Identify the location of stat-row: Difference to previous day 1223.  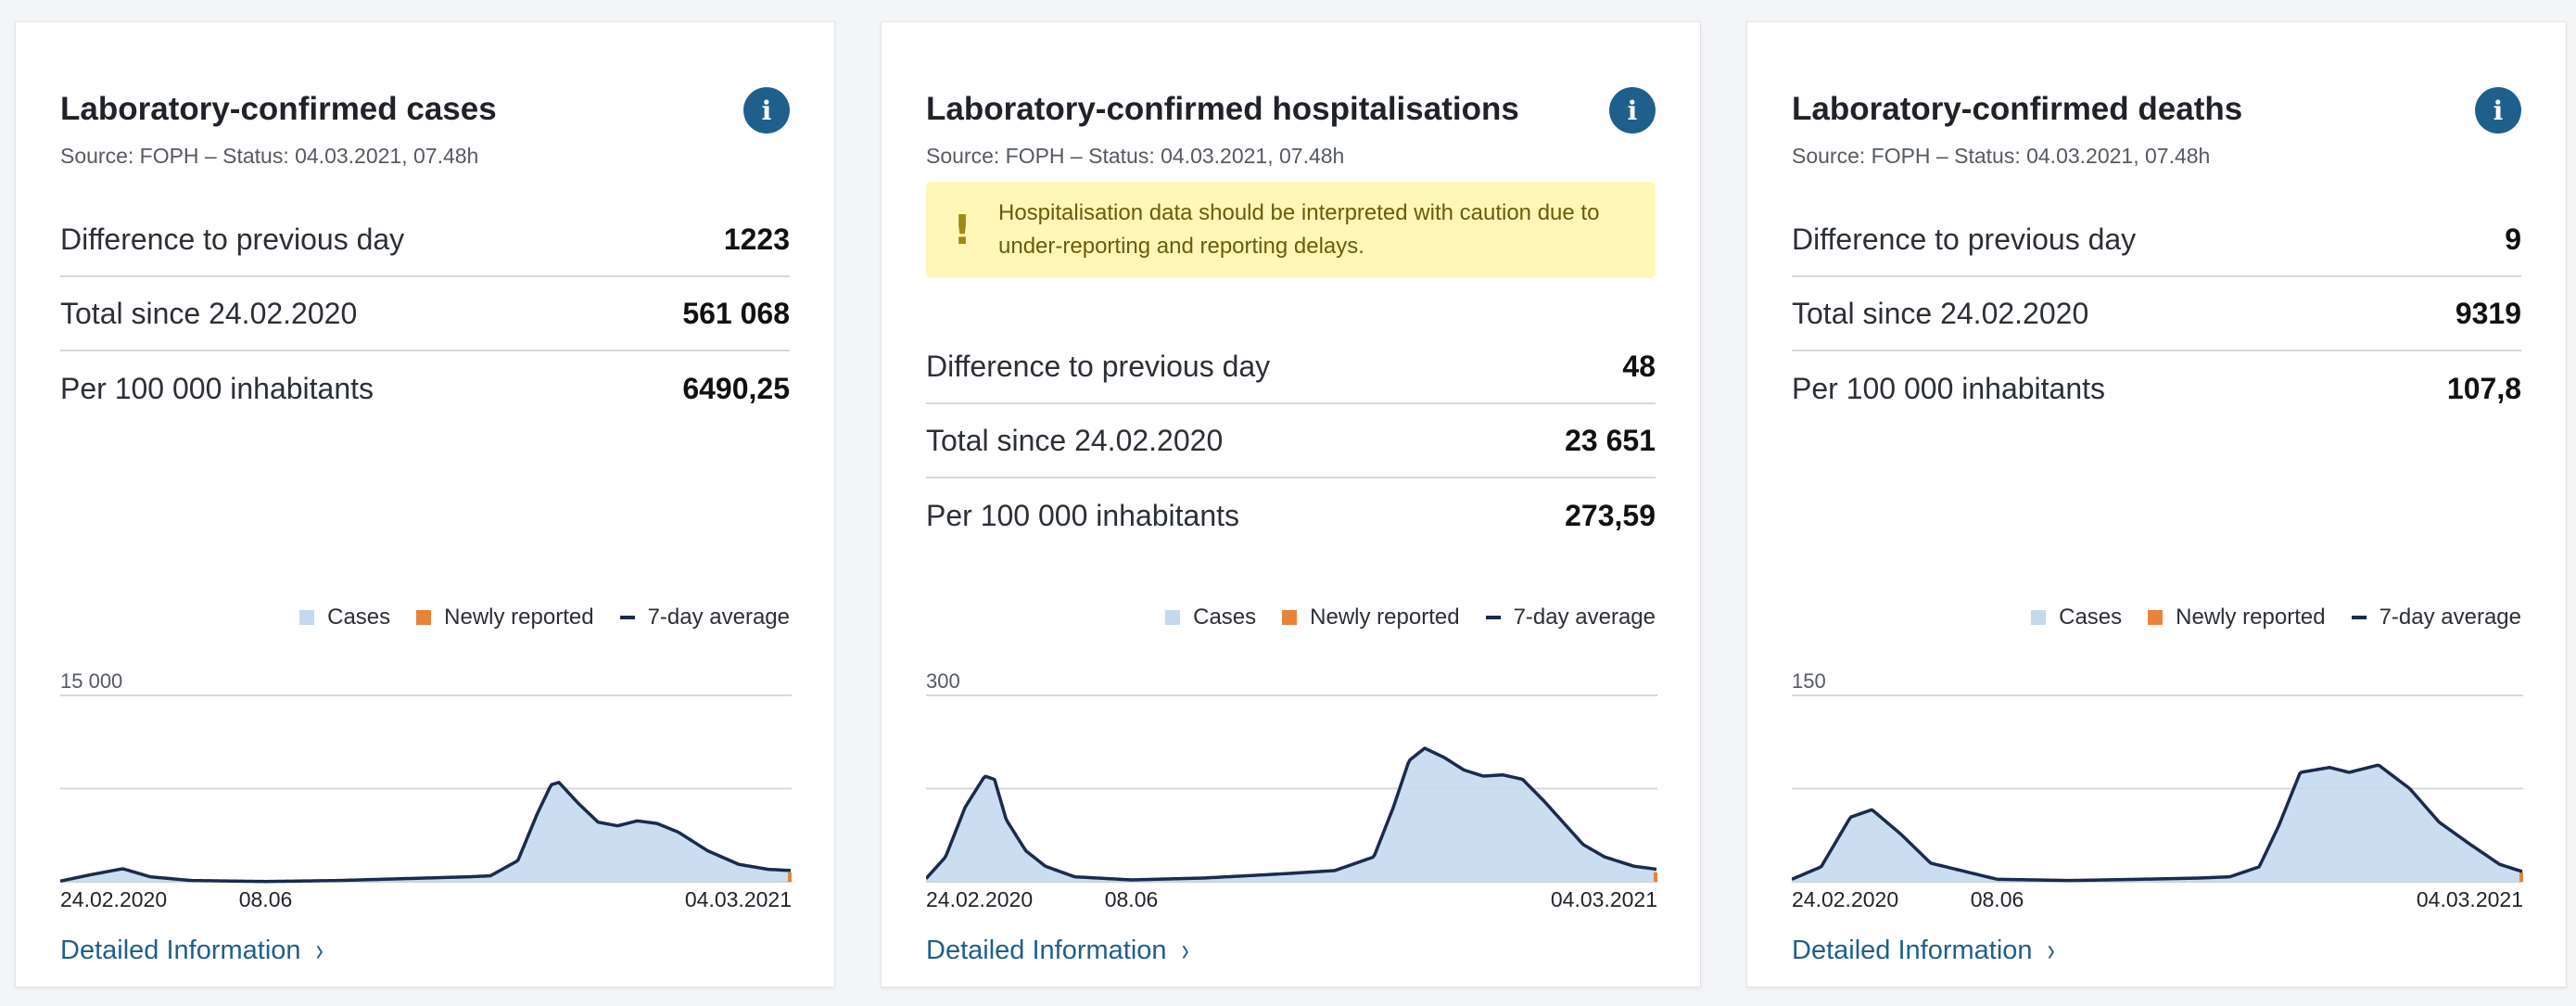
(425, 240).